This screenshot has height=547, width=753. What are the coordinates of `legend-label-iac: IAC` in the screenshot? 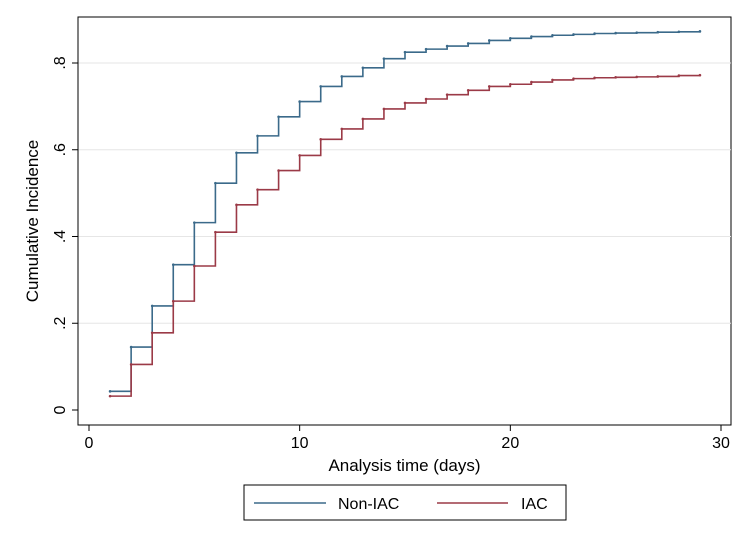 It's located at (534, 504).